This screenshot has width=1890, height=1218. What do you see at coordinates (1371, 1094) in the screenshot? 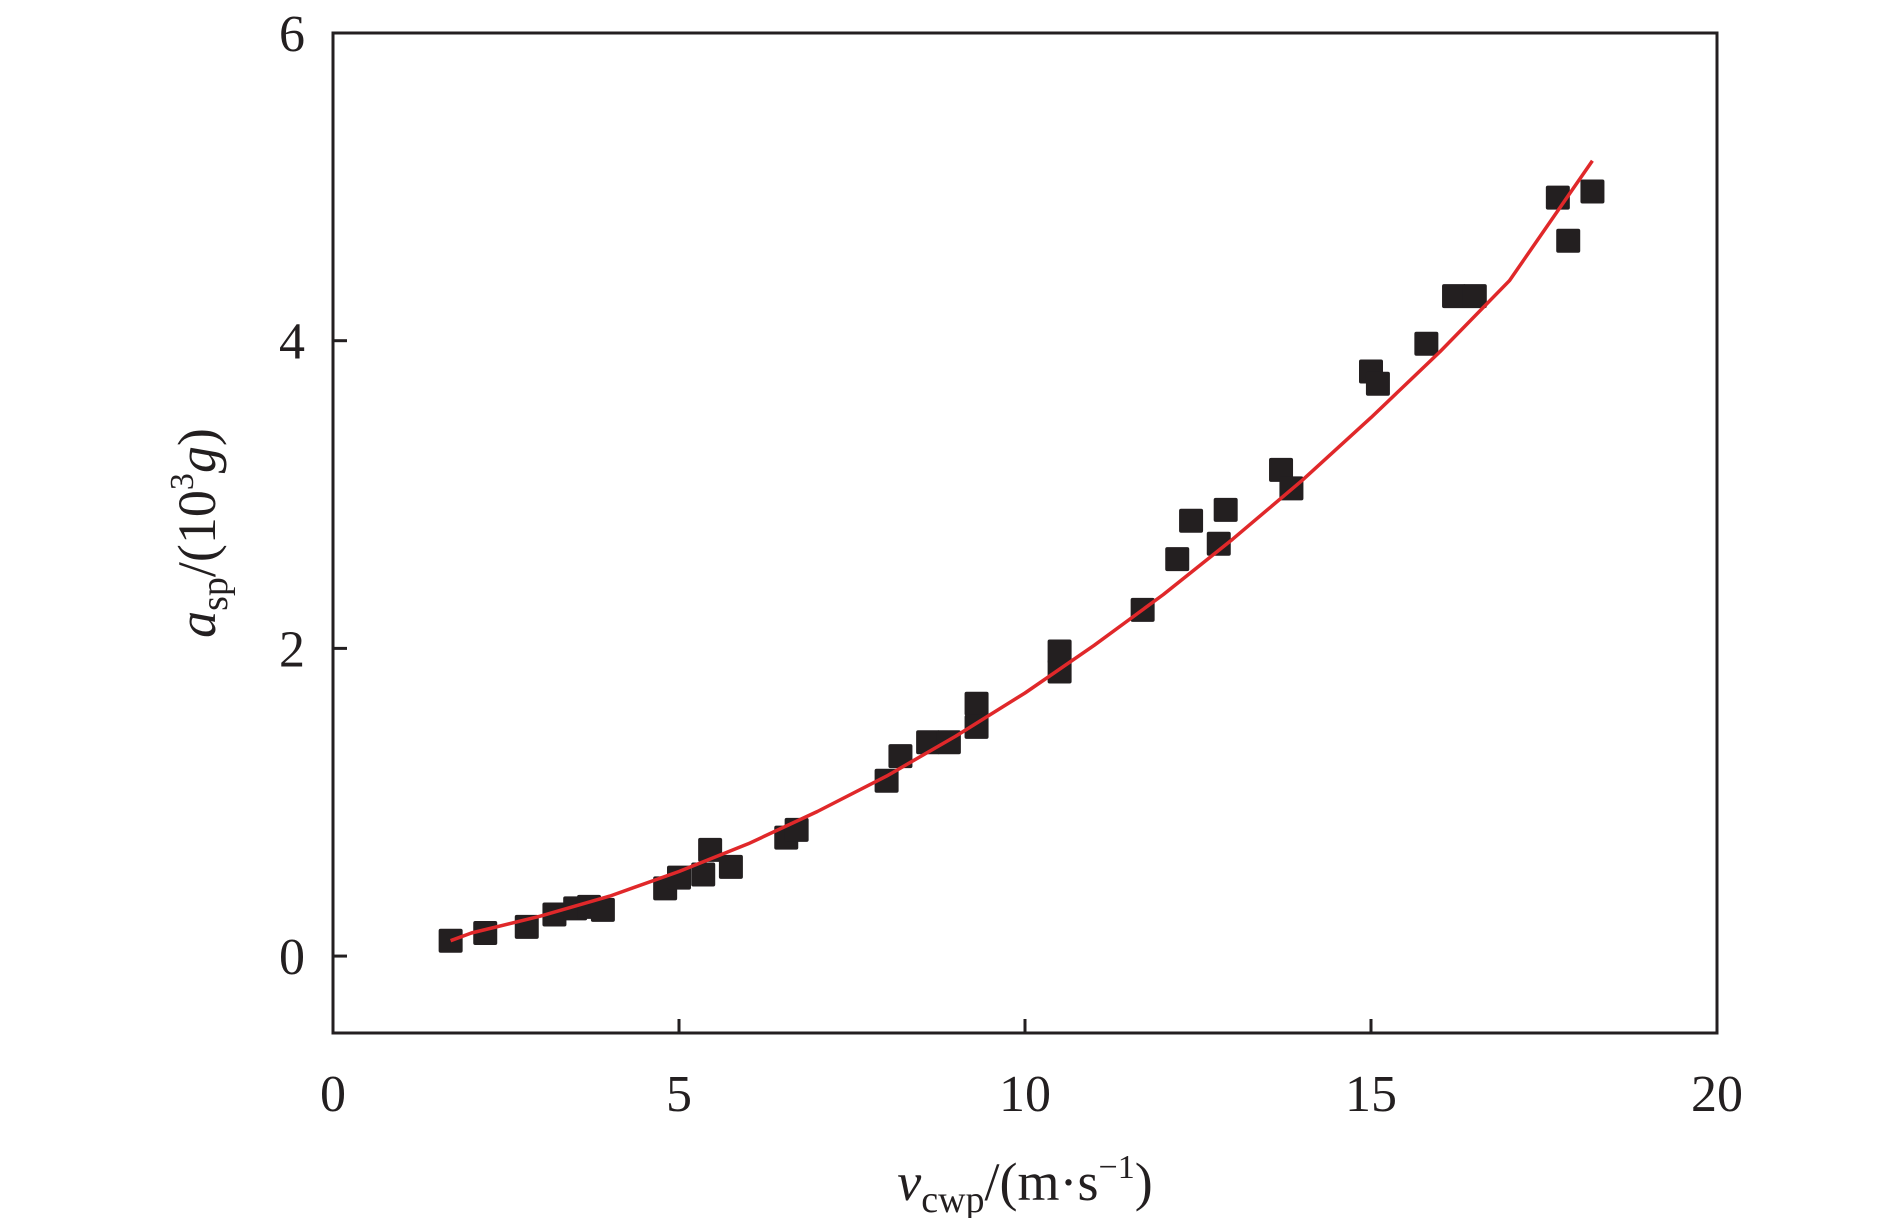
I see `x-tick-label: 15` at bounding box center [1371, 1094].